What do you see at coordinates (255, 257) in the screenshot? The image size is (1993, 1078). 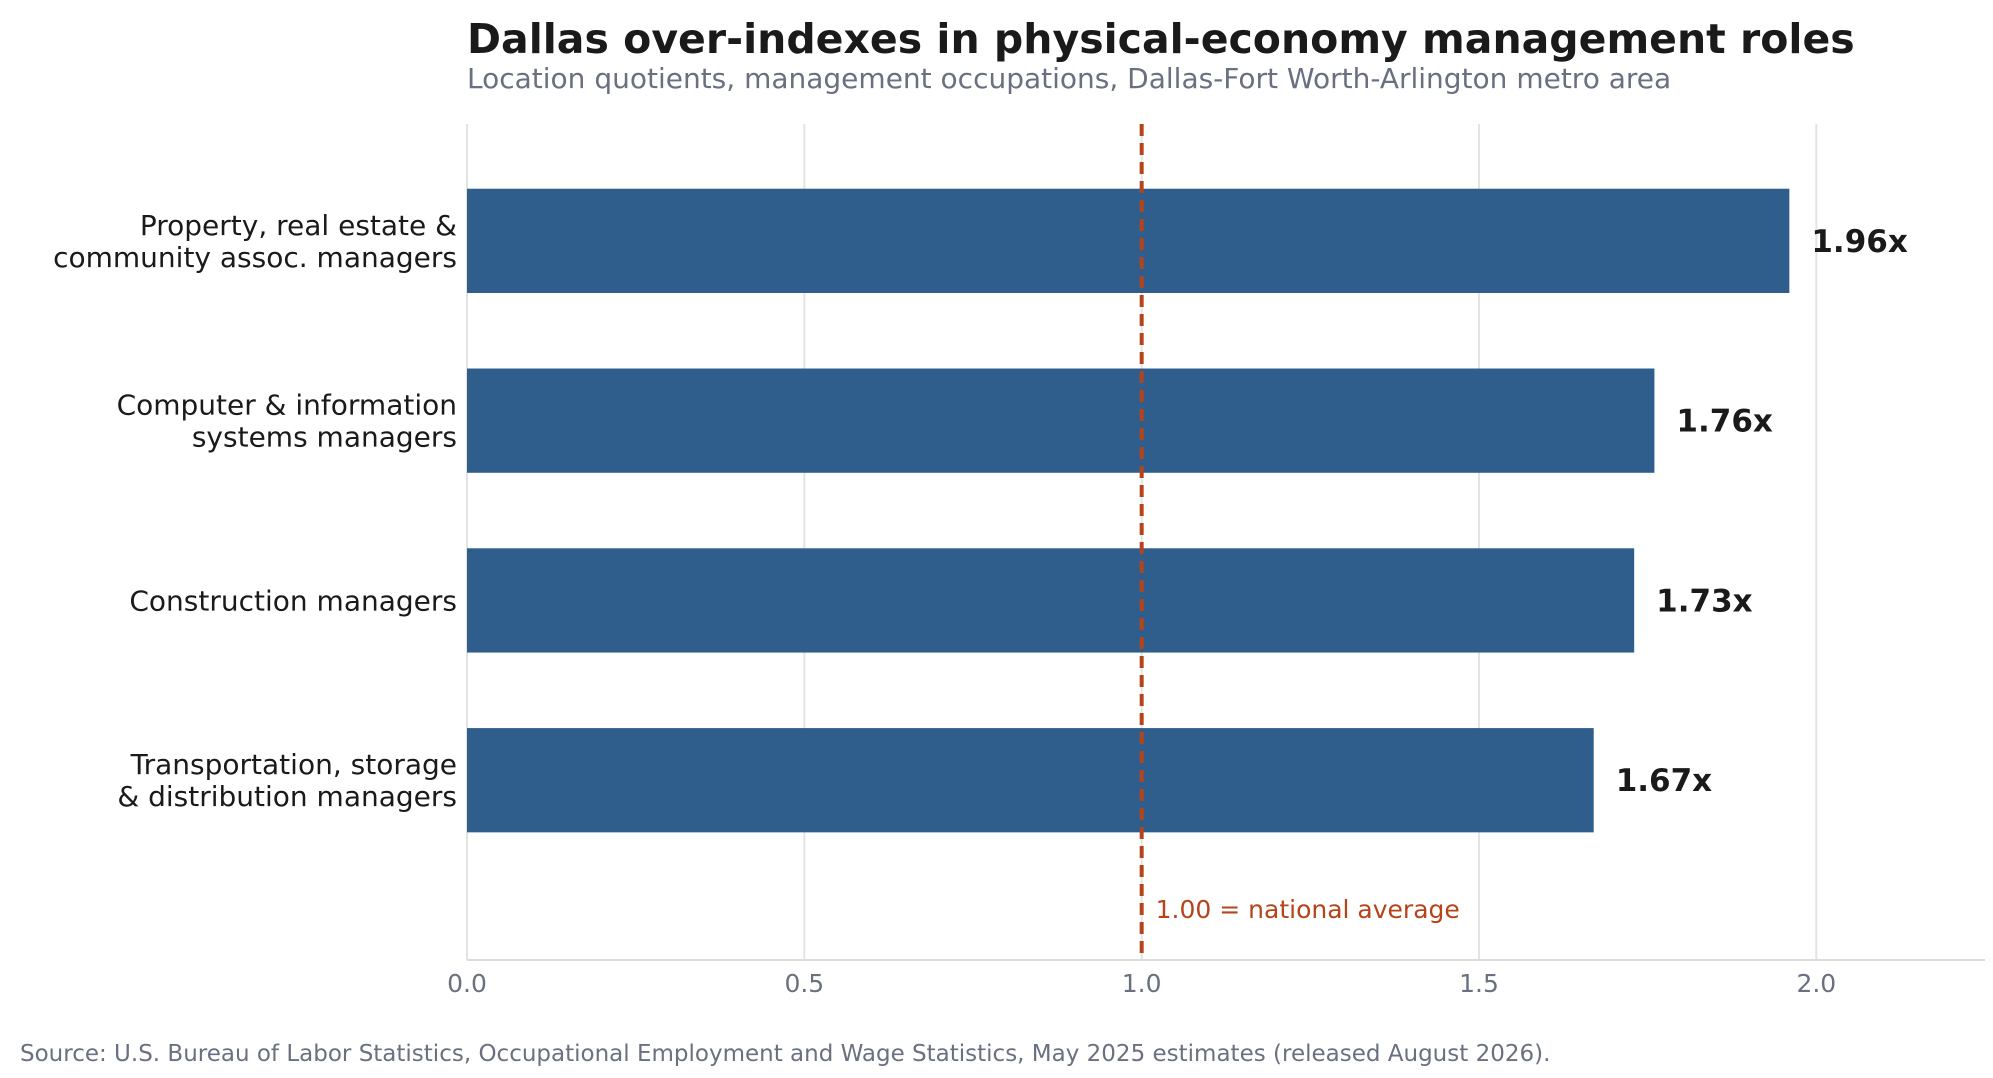 I see `category-label: community assoc. managers` at bounding box center [255, 257].